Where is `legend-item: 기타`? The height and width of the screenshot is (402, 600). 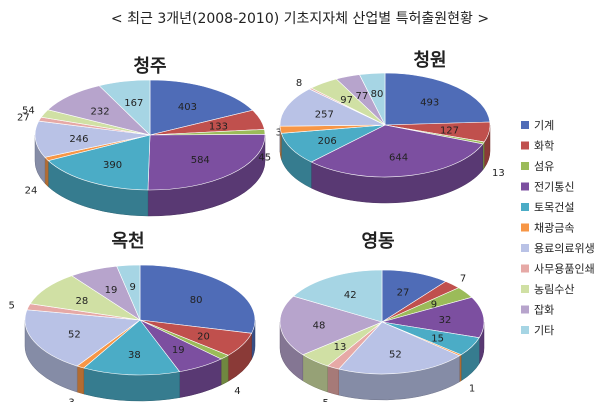
legend-item: 기타 is located at coordinates (544, 330).